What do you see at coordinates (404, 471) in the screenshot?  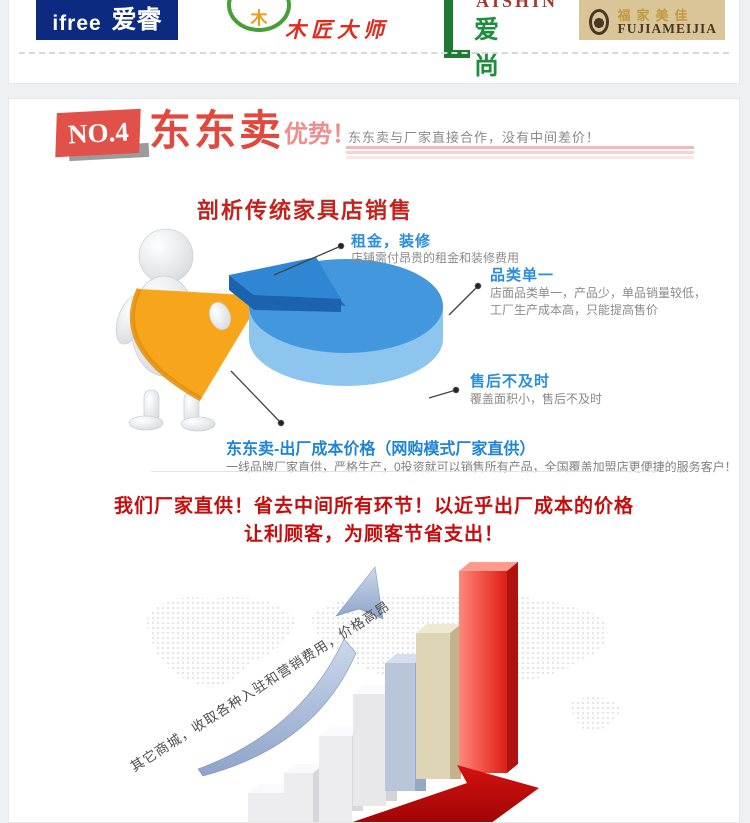 I see `divider-line` at bounding box center [404, 471].